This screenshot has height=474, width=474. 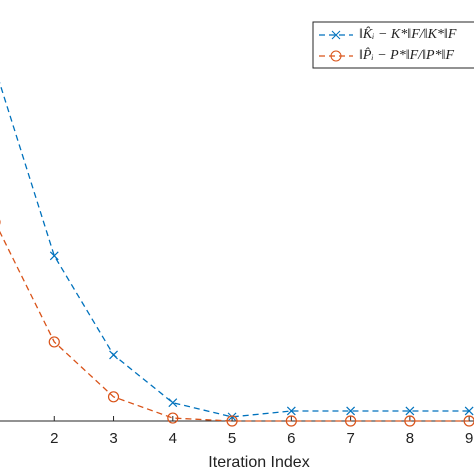 What do you see at coordinates (393, 45) in the screenshot?
I see `legend-box` at bounding box center [393, 45].